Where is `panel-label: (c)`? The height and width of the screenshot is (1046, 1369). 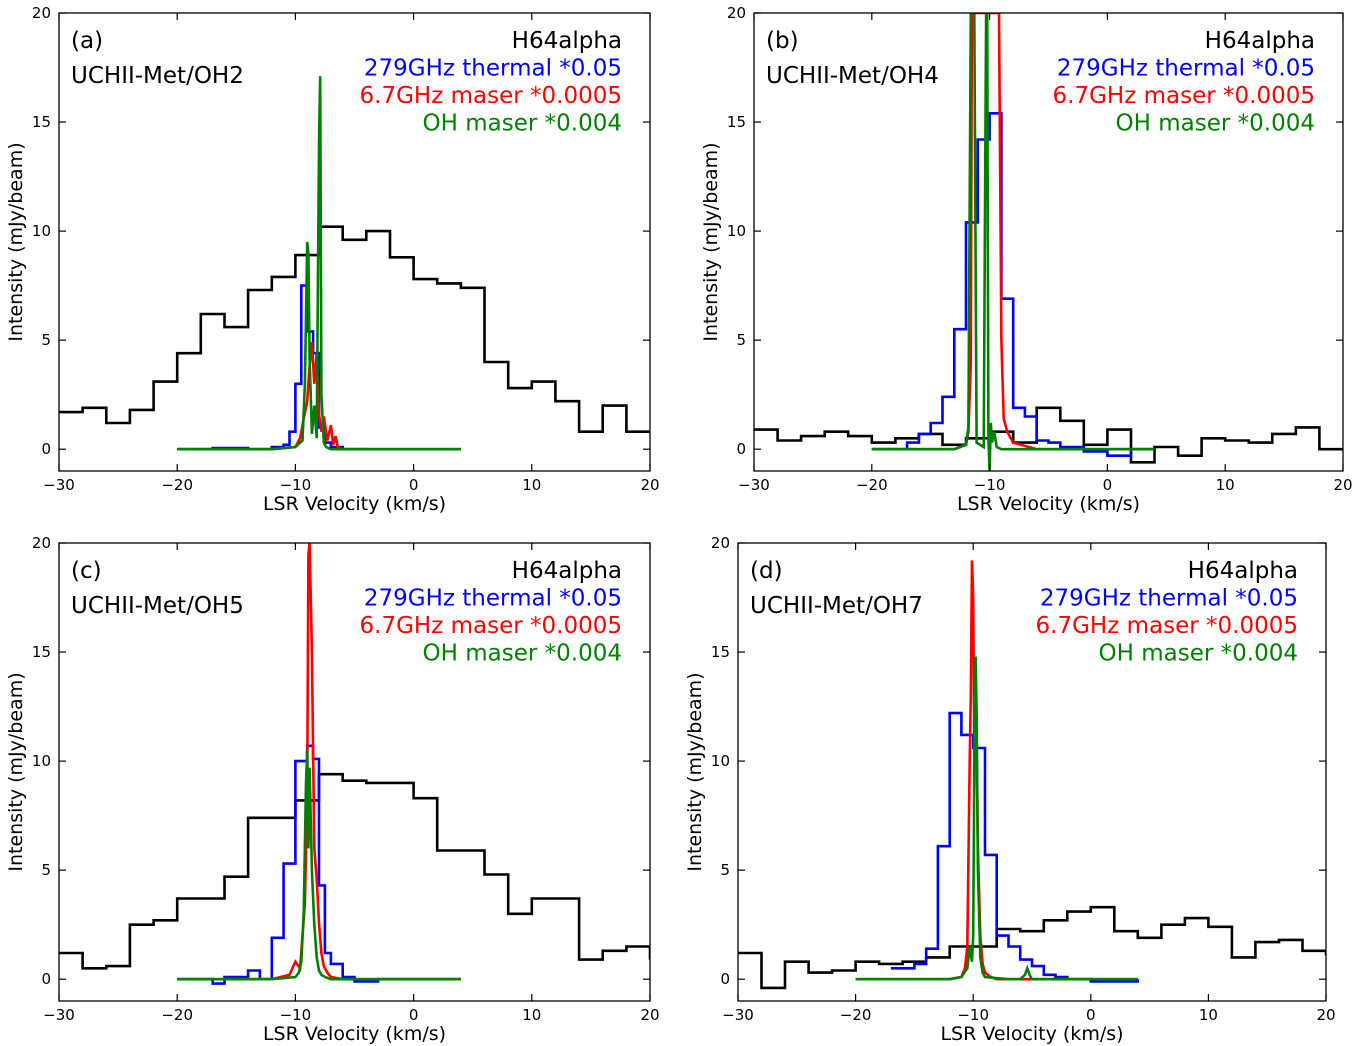 panel-label: (c) is located at coordinates (86, 571).